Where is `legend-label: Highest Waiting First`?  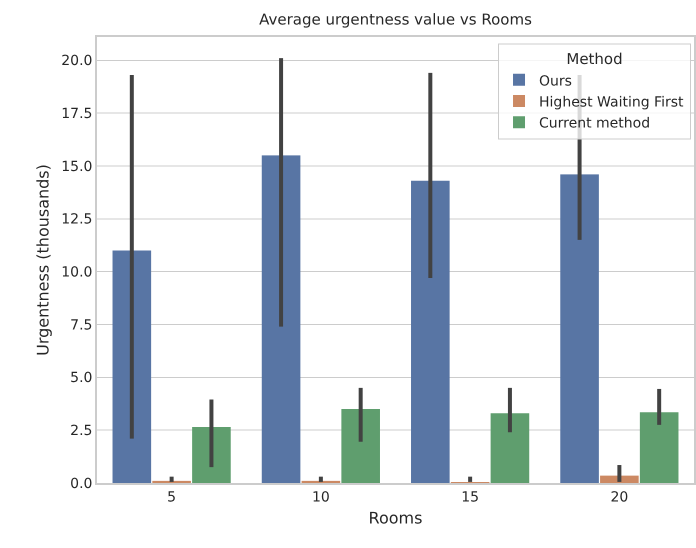 legend-label: Highest Waiting First is located at coordinates (611, 102).